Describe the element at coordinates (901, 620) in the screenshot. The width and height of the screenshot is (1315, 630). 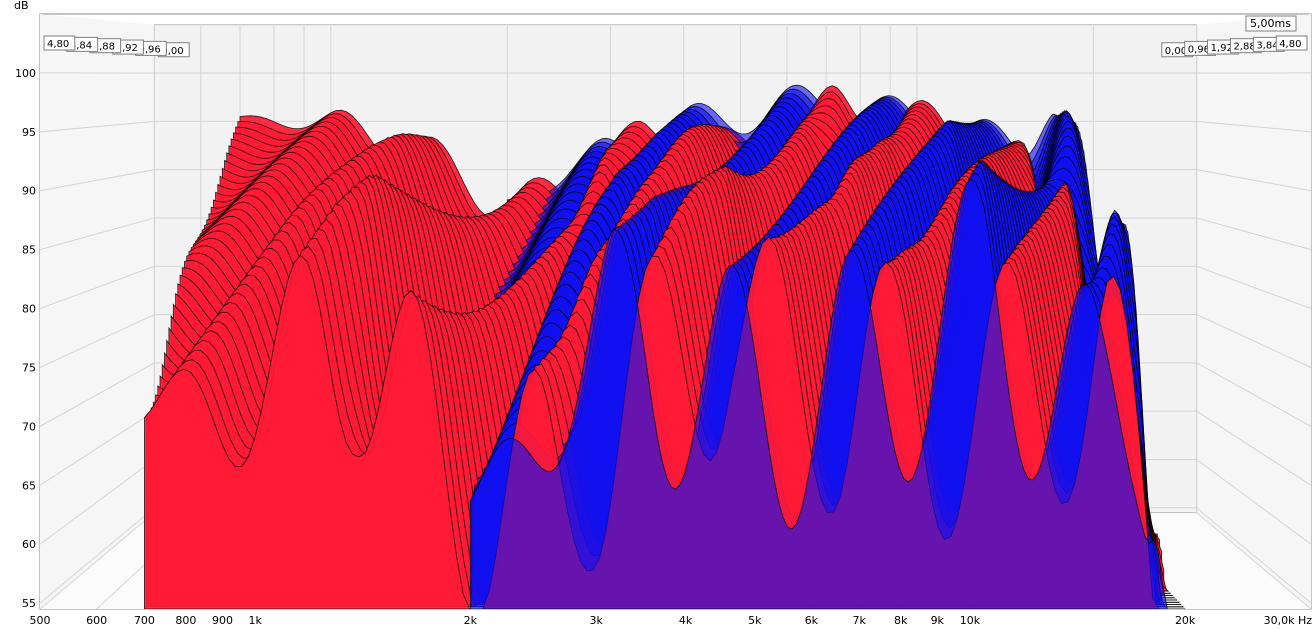
I see `x-tick-label: 8k` at that location.